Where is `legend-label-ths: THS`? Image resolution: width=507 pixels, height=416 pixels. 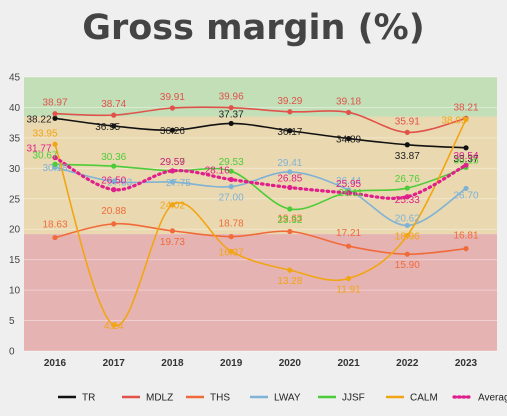 legend-label-ths: THS is located at coordinates (220, 398).